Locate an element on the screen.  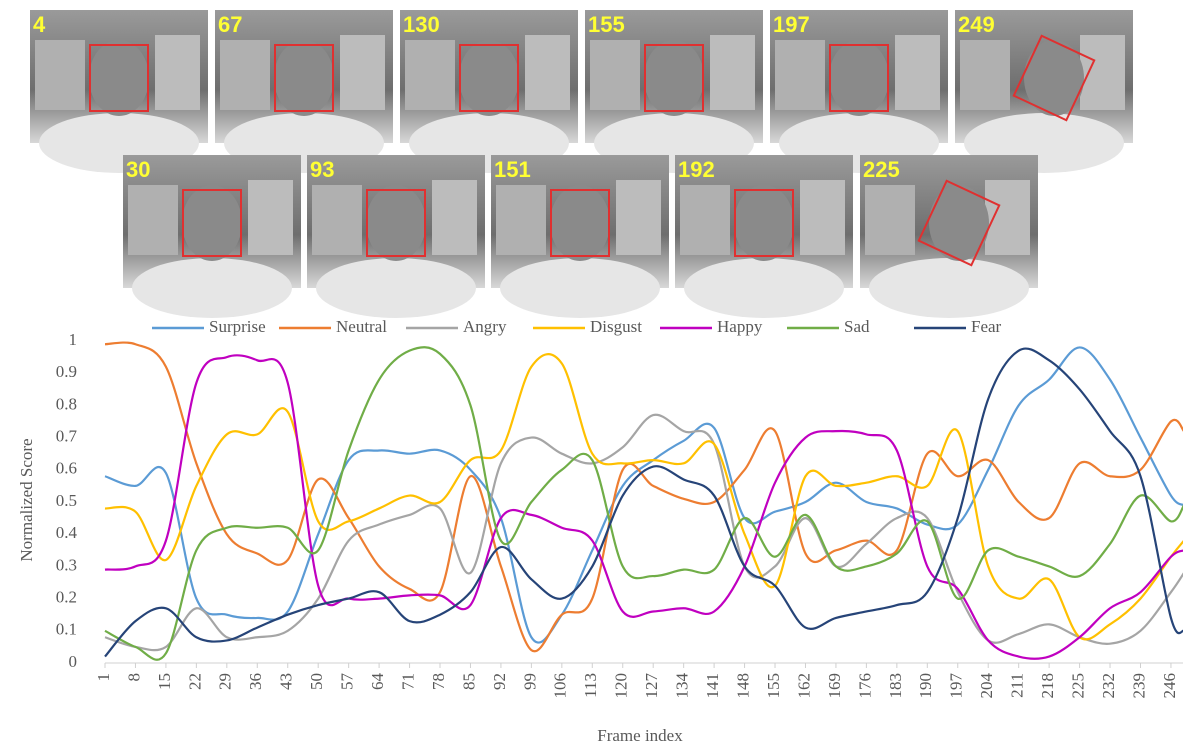
x-tick-label: 92 is located at coordinates (499, 681).